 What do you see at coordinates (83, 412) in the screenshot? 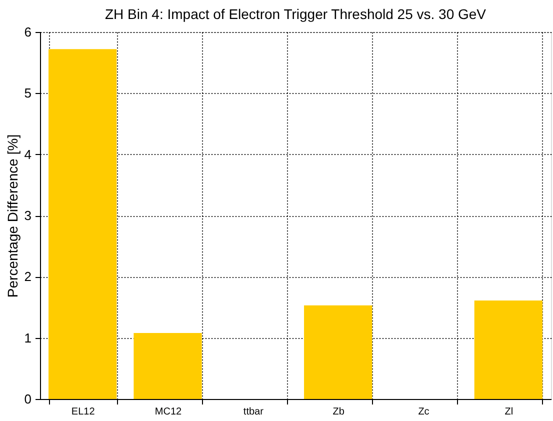
I see `x-tick-label: EL12` at bounding box center [83, 412].